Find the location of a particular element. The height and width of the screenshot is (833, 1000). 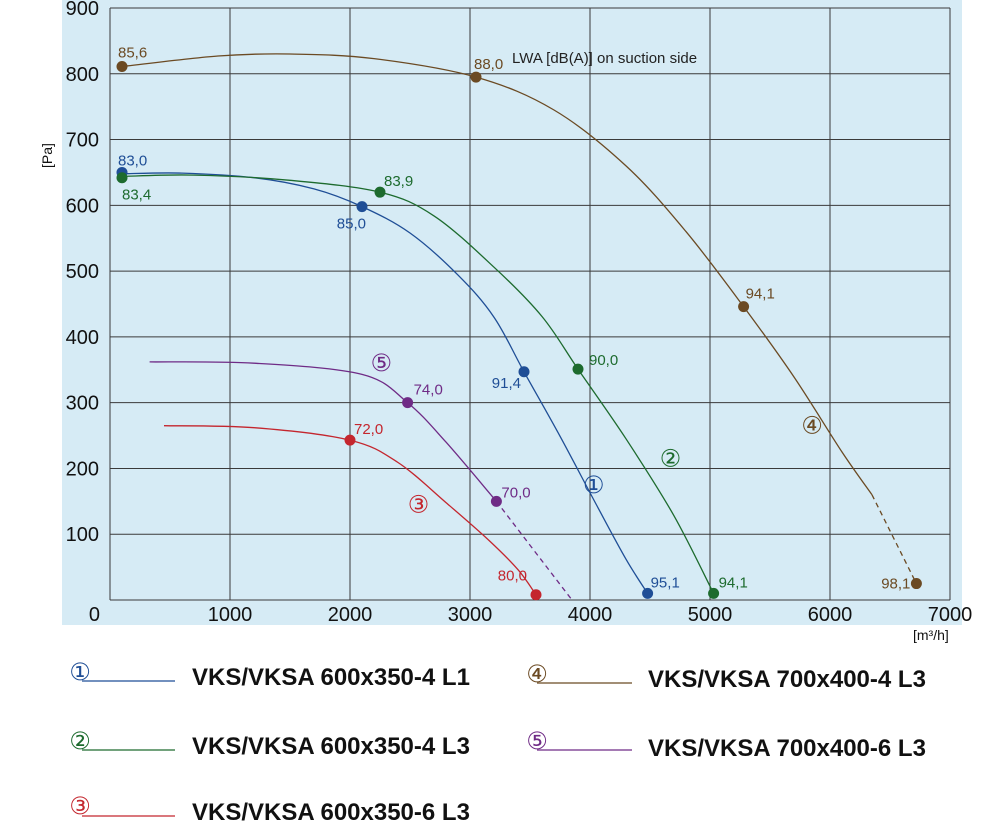

series-5: 74,0 70,0 ⑤ is located at coordinates (361, 475).